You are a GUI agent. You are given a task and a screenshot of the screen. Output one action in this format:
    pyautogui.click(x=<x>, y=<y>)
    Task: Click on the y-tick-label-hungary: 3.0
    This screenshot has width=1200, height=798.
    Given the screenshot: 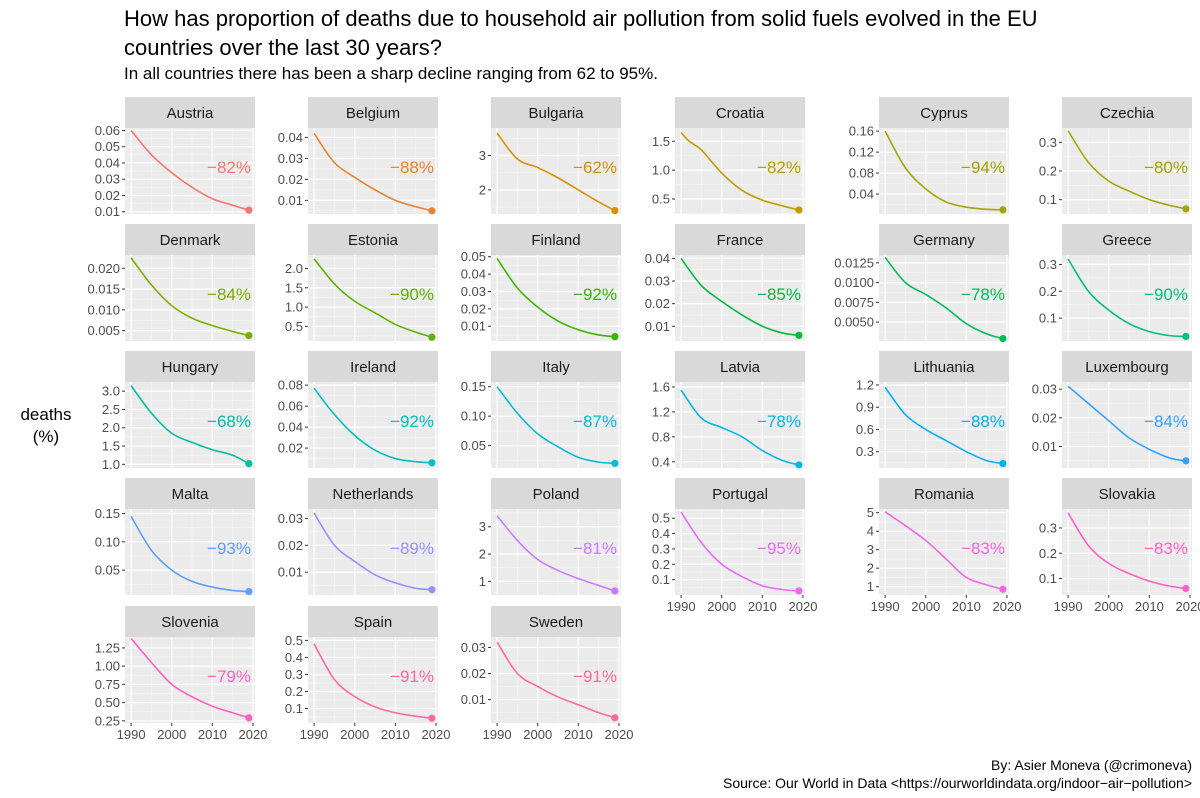 What is the action you would take?
    pyautogui.click(x=111, y=391)
    